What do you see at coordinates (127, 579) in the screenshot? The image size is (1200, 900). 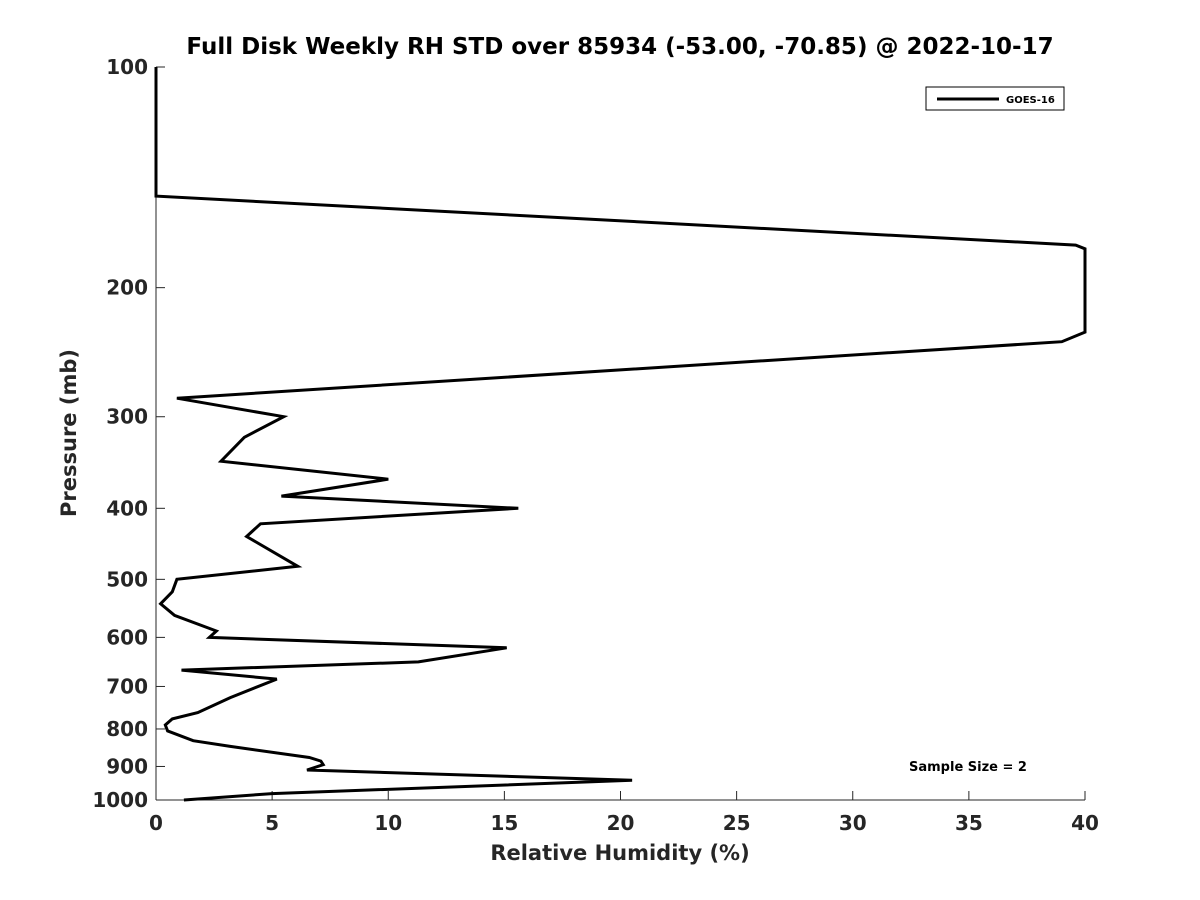 I see `y-tick-label: 500` at bounding box center [127, 579].